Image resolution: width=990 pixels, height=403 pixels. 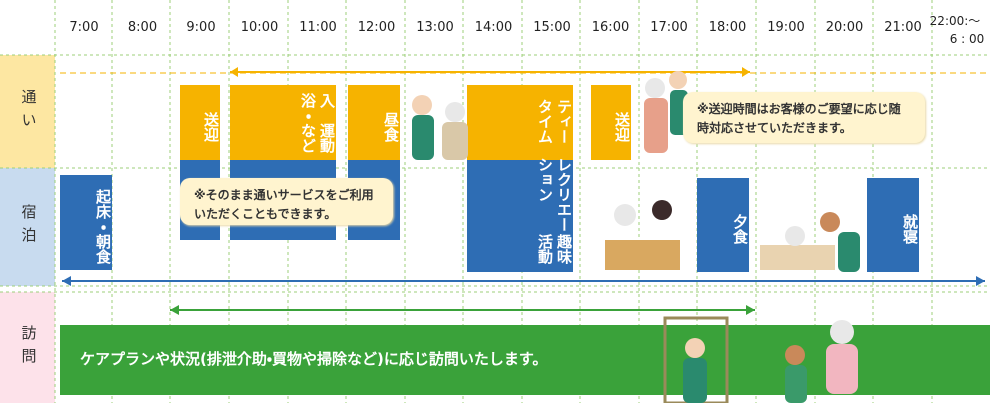 I want to click on block-text: 就寝, so click(x=910, y=229).